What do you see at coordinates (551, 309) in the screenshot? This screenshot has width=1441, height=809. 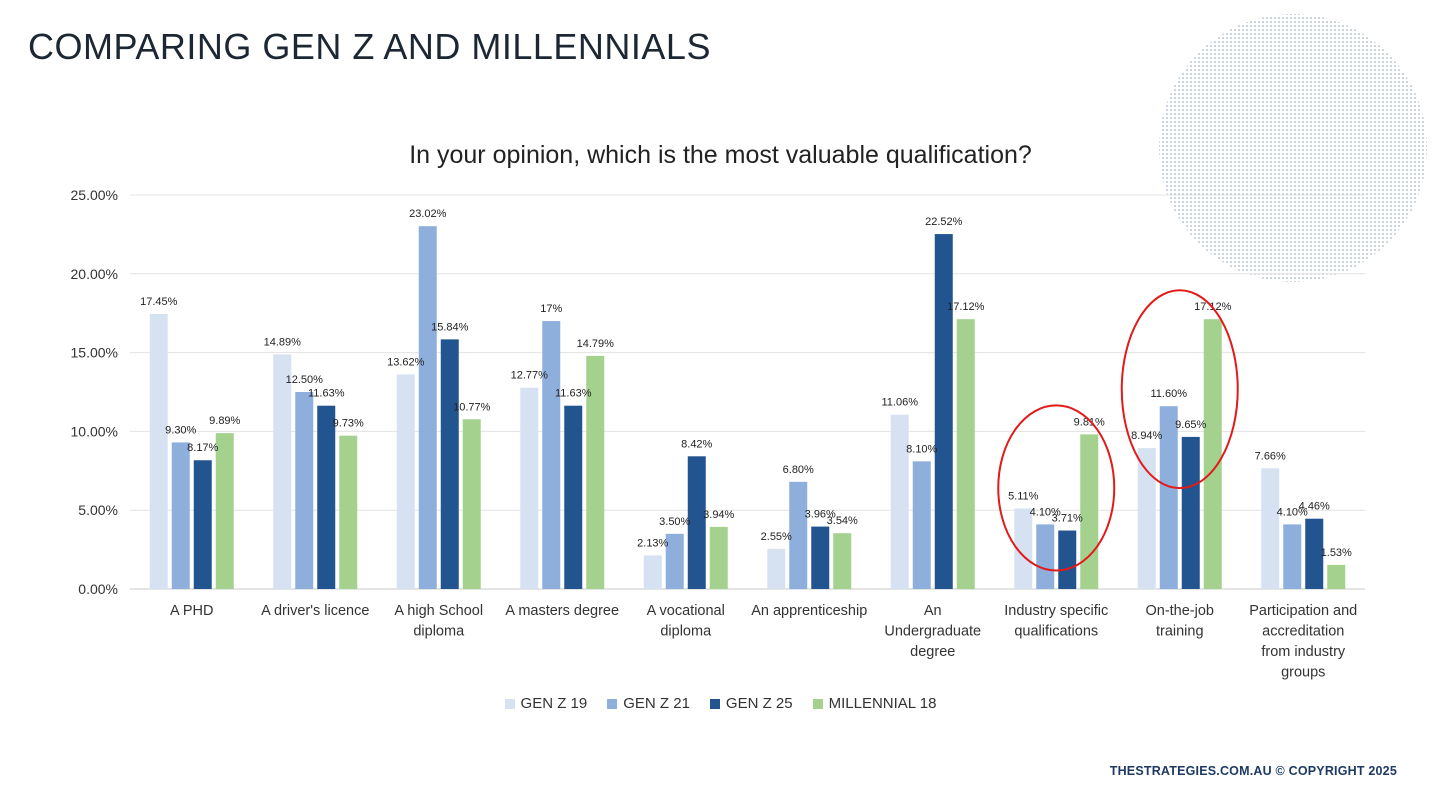 I see `data-label: 17%` at bounding box center [551, 309].